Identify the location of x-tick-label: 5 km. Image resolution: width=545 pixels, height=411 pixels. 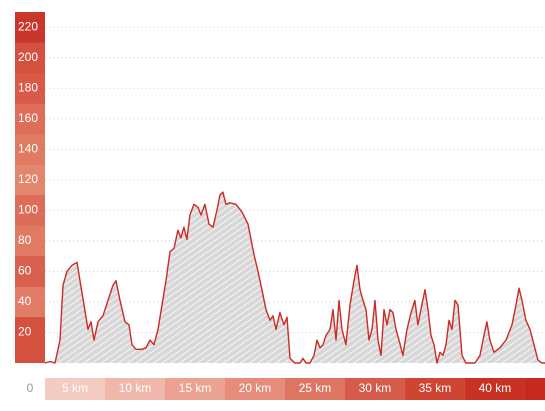
(75, 388).